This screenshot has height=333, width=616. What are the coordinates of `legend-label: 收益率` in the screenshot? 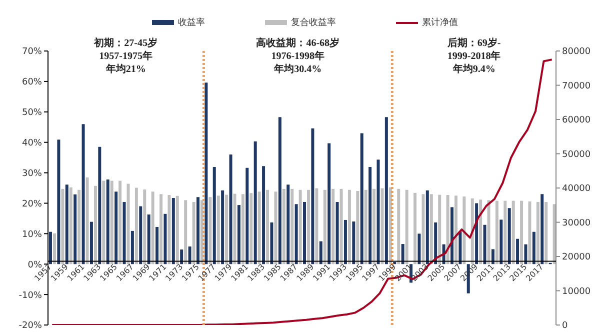 It's located at (191, 22).